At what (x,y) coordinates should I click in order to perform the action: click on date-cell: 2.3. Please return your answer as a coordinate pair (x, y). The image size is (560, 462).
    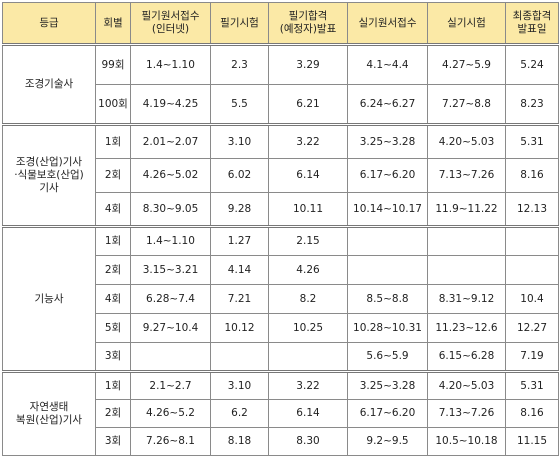
    Looking at the image, I should click on (239, 64).